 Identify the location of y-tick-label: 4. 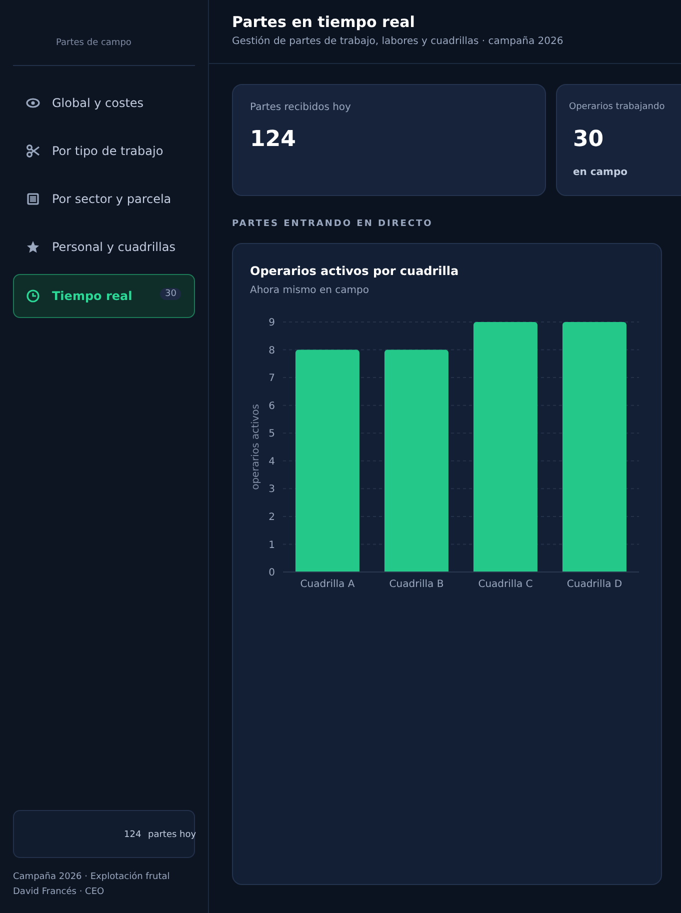
(271, 462).